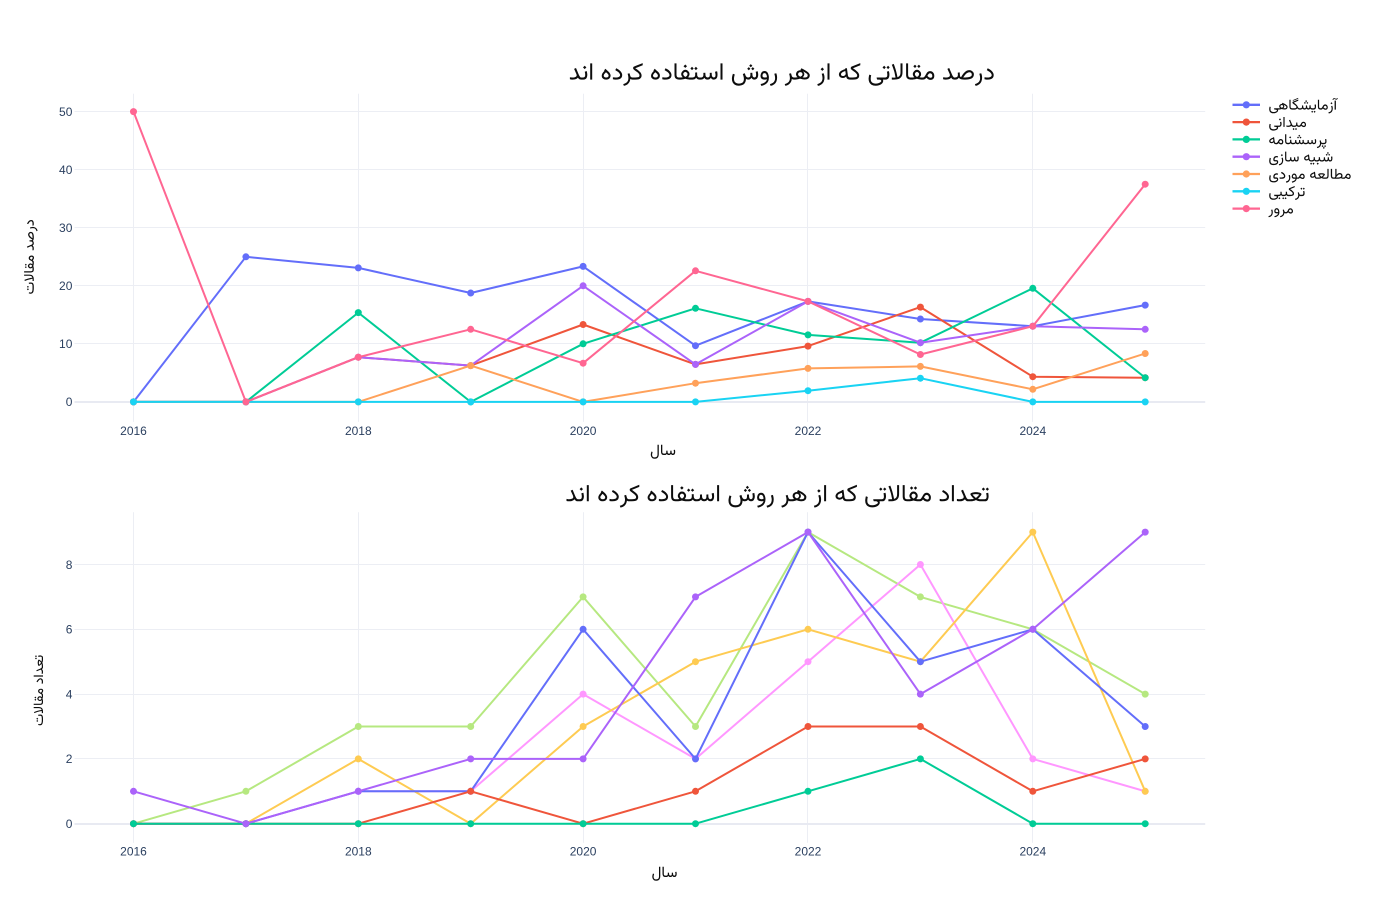 Image resolution: width=1379 pixels, height=922 pixels. I want to click on svg-text: 10, so click(66, 344).